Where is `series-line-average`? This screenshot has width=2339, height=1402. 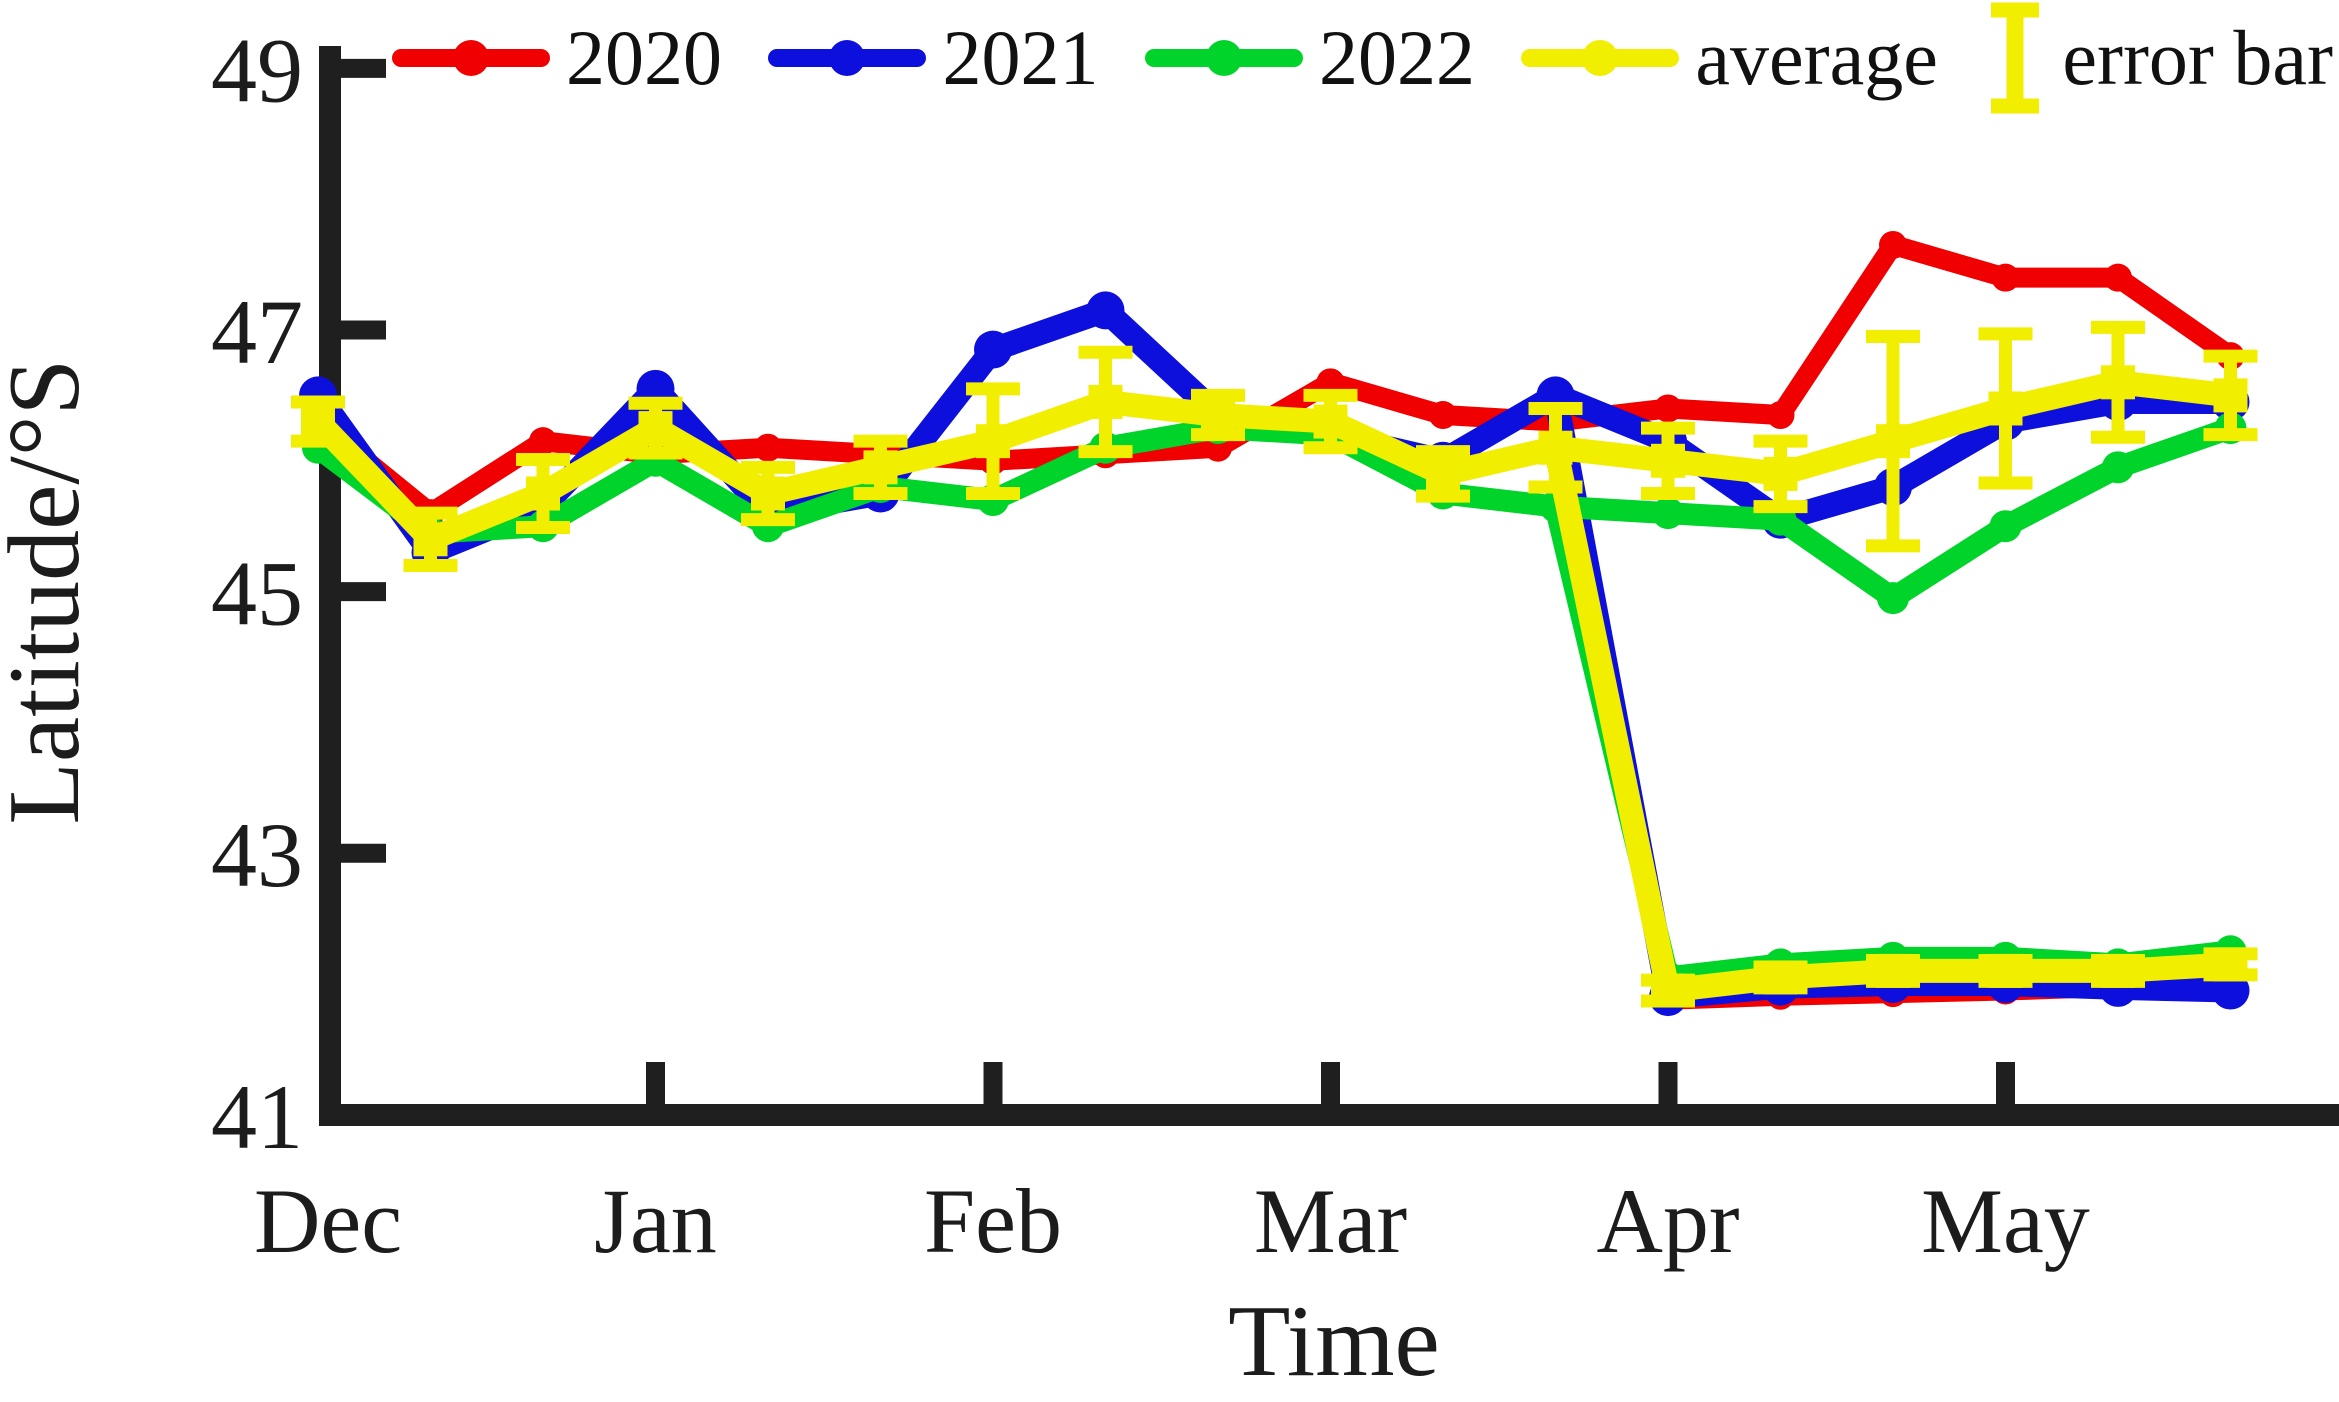
series-line-average is located at coordinates (1274, 461).